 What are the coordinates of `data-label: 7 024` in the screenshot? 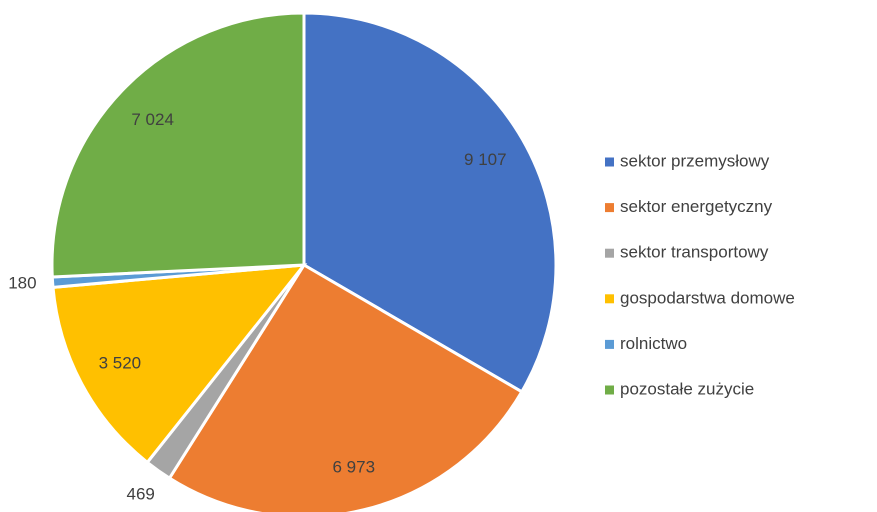 It's located at (152, 119).